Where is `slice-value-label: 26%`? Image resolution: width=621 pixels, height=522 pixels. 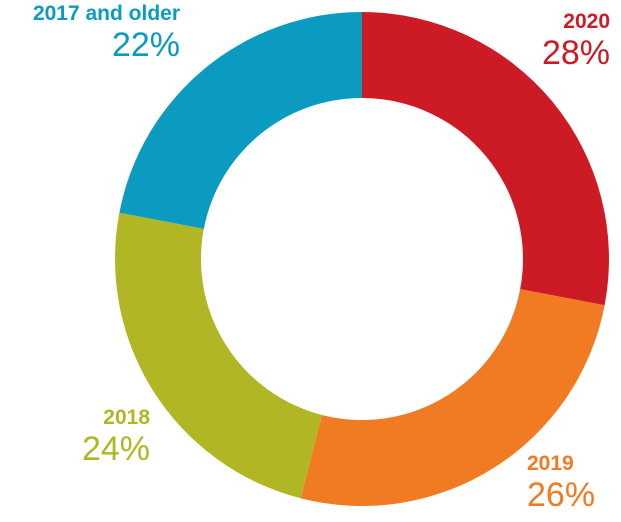 slice-value-label: 26% is located at coordinates (561, 495).